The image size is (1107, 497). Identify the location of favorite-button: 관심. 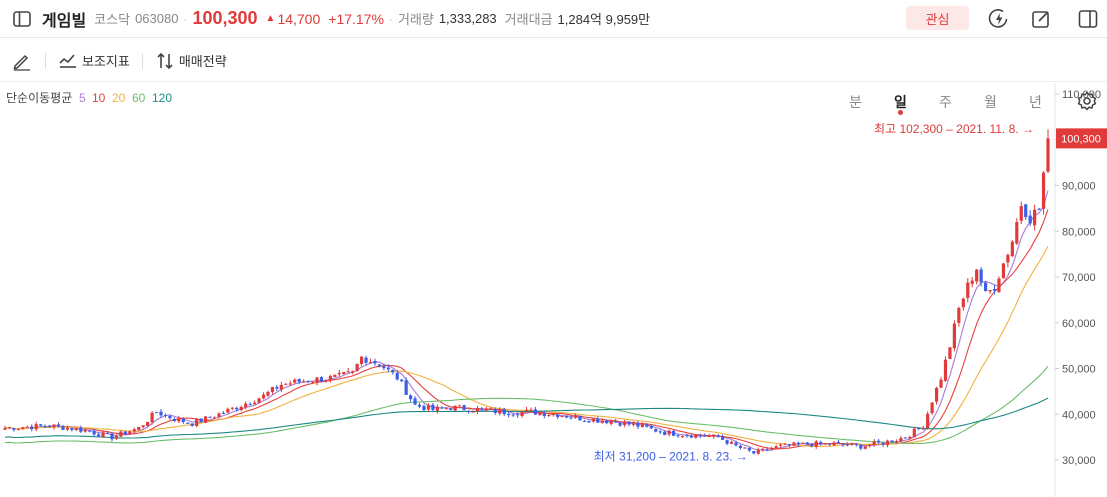
(937, 18).